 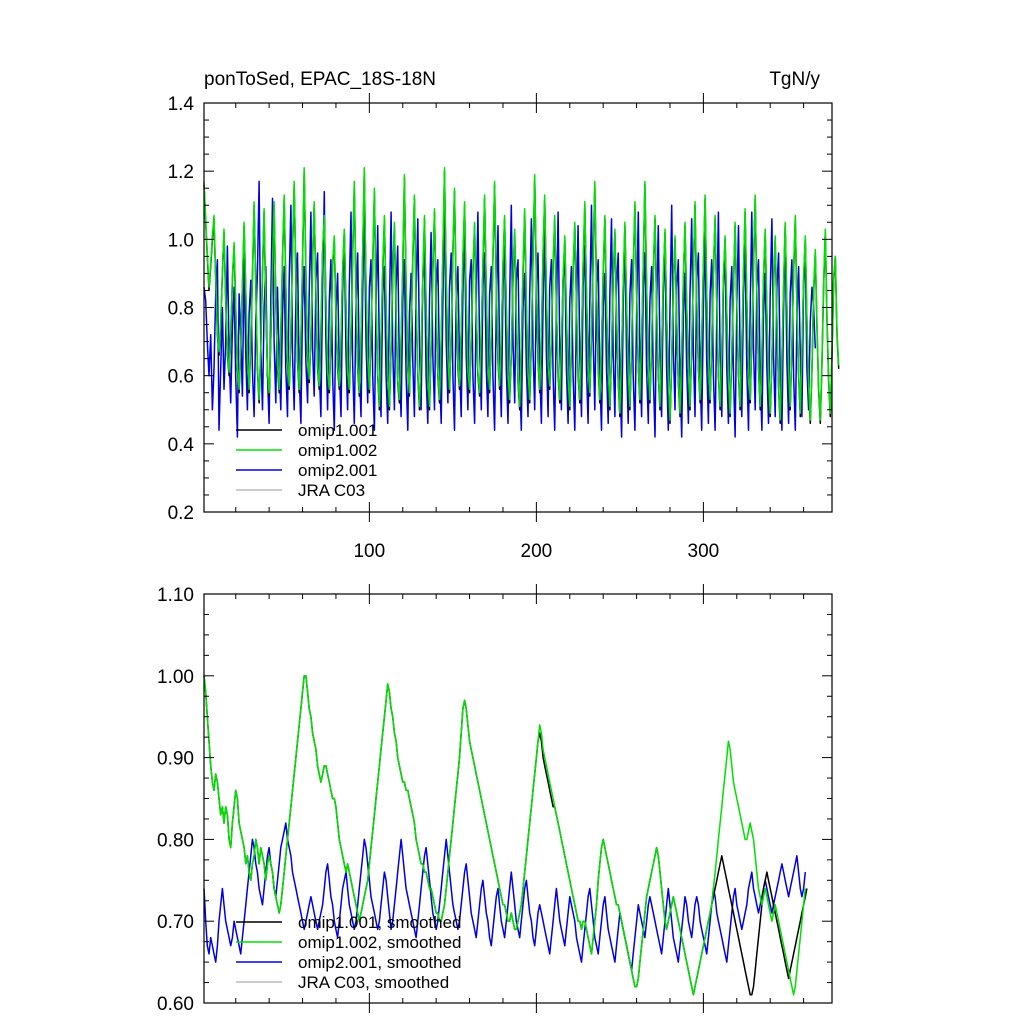 What do you see at coordinates (337, 430) in the screenshot?
I see `legend-label: omip1.001` at bounding box center [337, 430].